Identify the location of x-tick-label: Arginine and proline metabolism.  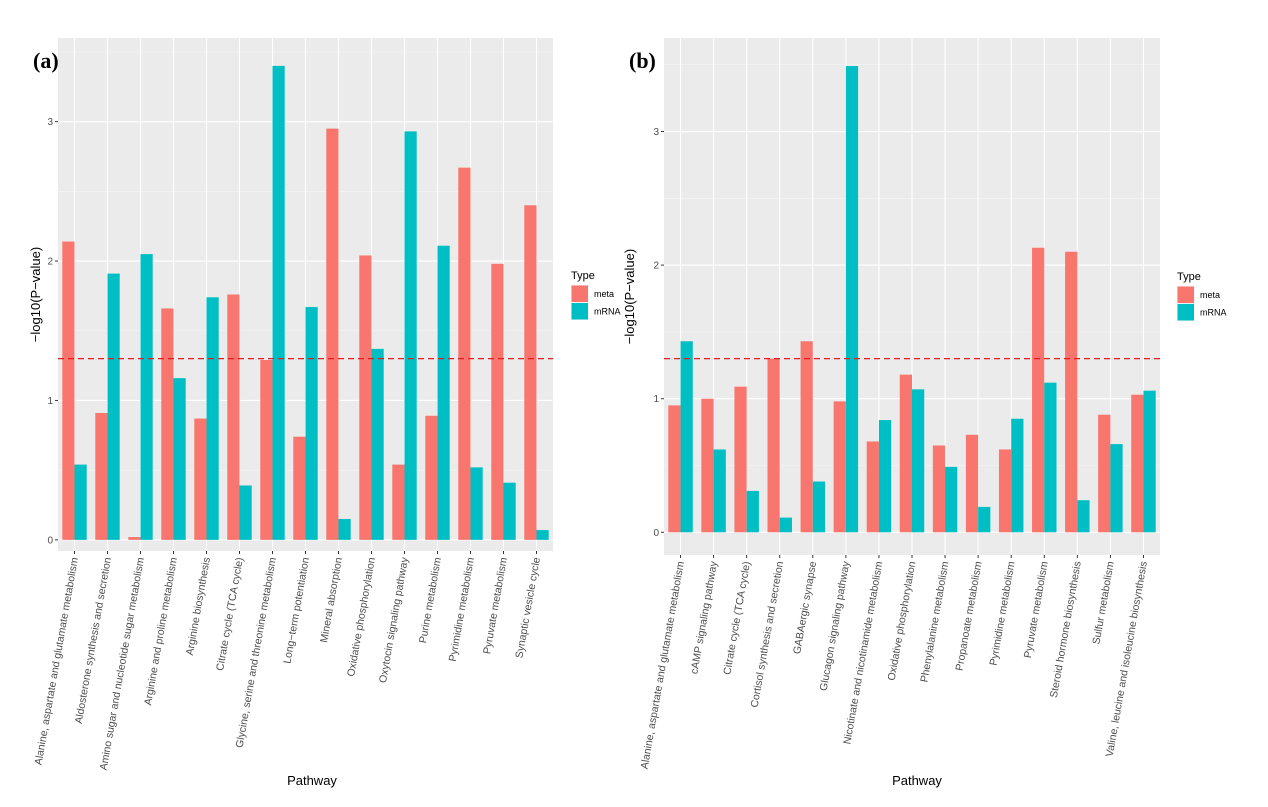
(161, 631).